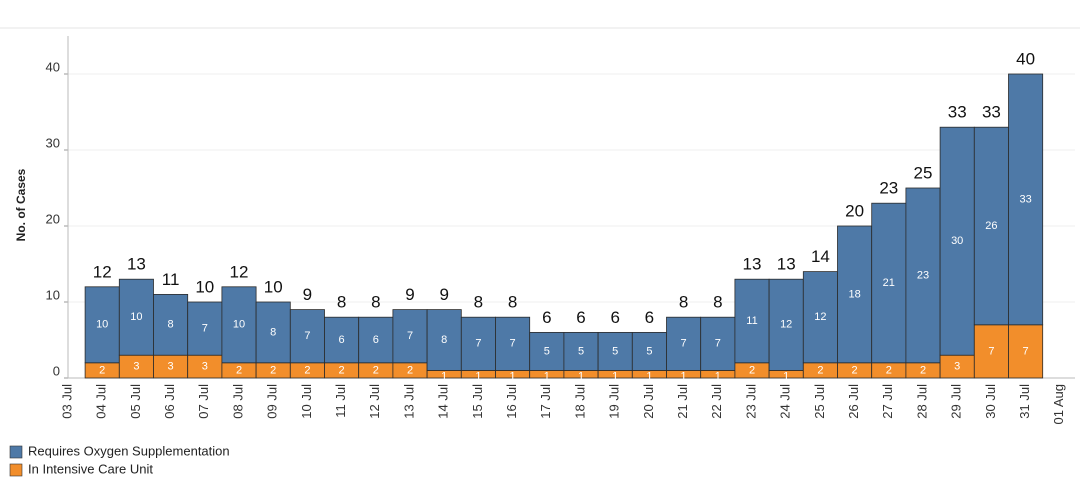 Image resolution: width=1080 pixels, height=490 pixels. What do you see at coordinates (66, 401) in the screenshot?
I see `x-tick-label: 03 Jul` at bounding box center [66, 401].